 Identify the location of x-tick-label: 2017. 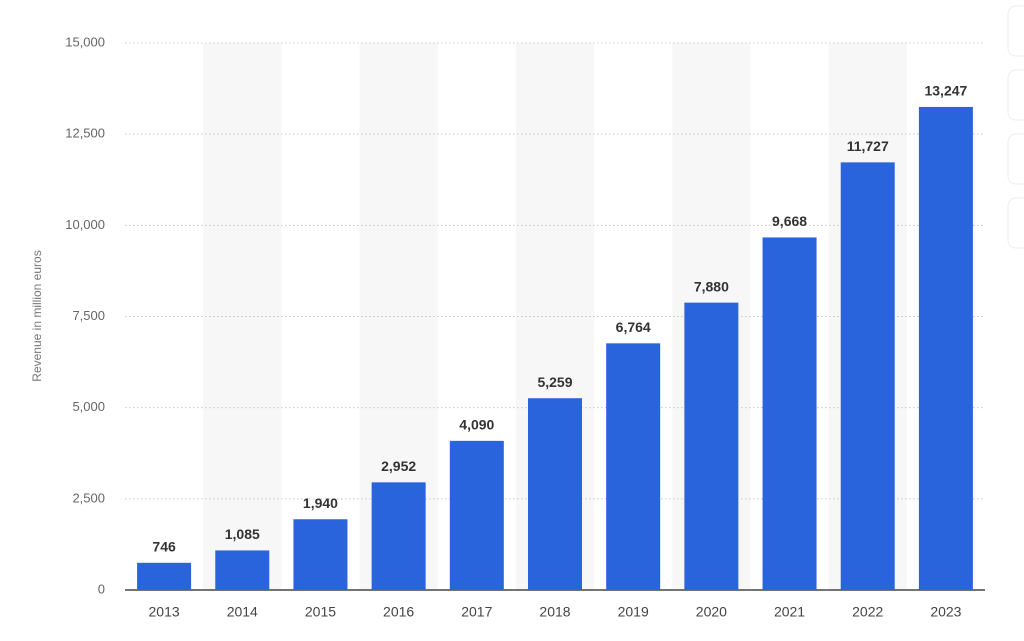
(476, 612).